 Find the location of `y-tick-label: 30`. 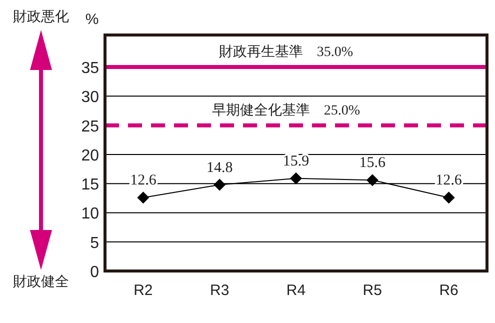

y-tick-label: 30 is located at coordinates (90, 97).